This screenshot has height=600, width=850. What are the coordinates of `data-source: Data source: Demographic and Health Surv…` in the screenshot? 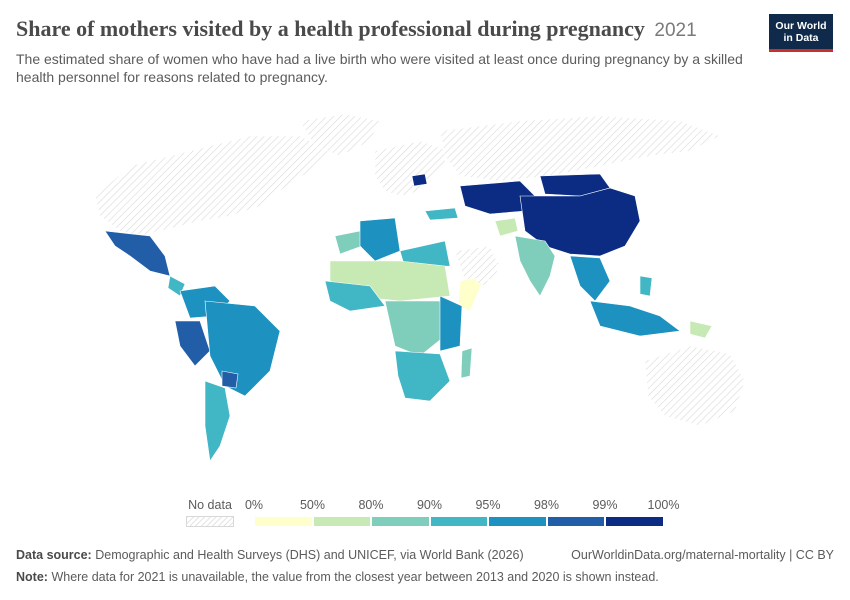 It's located at (425, 555).